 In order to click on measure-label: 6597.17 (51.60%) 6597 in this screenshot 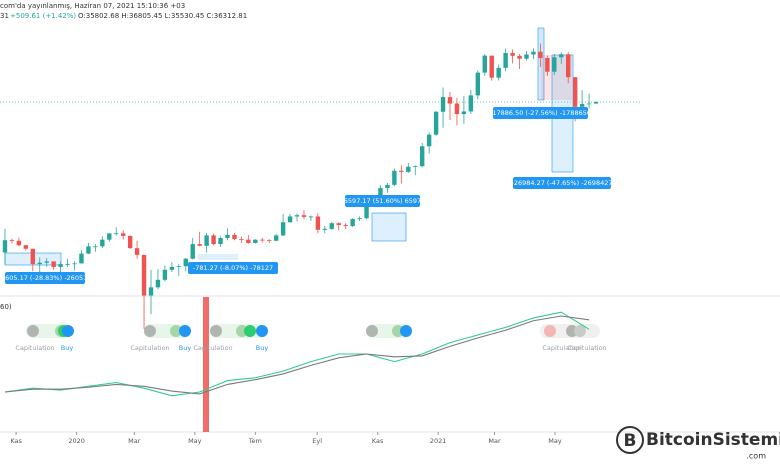, I will do `click(382, 201)`.